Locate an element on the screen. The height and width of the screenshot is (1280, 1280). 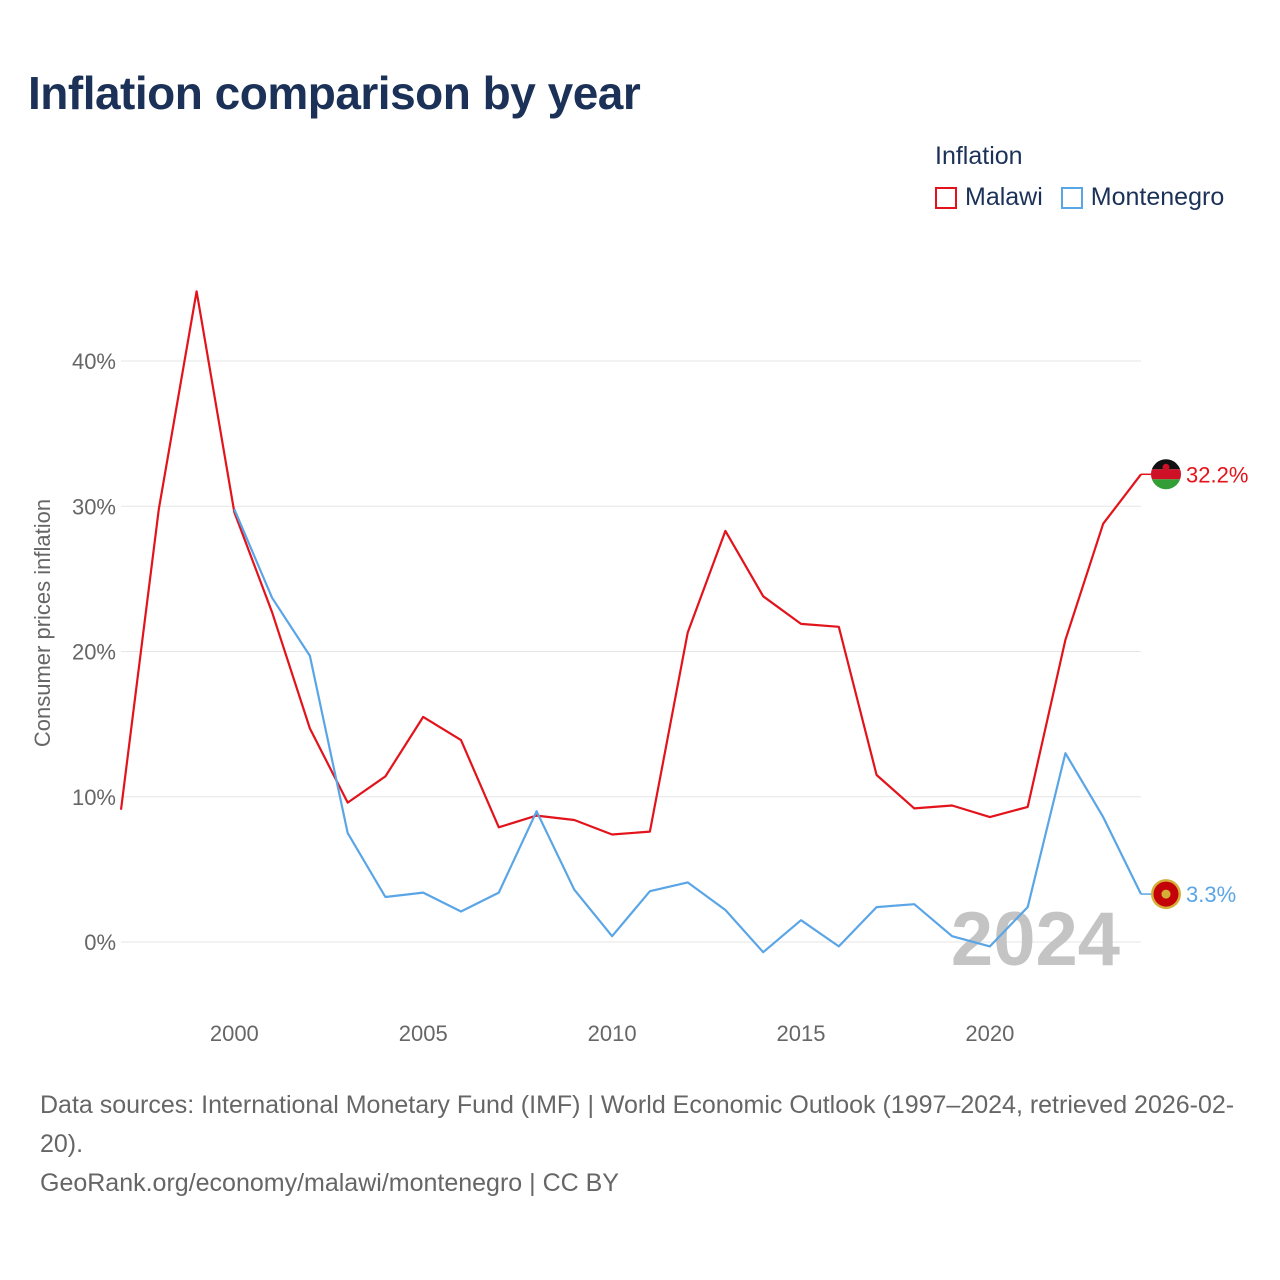
end-label-montenegro: 3.3% is located at coordinates (1211, 894).